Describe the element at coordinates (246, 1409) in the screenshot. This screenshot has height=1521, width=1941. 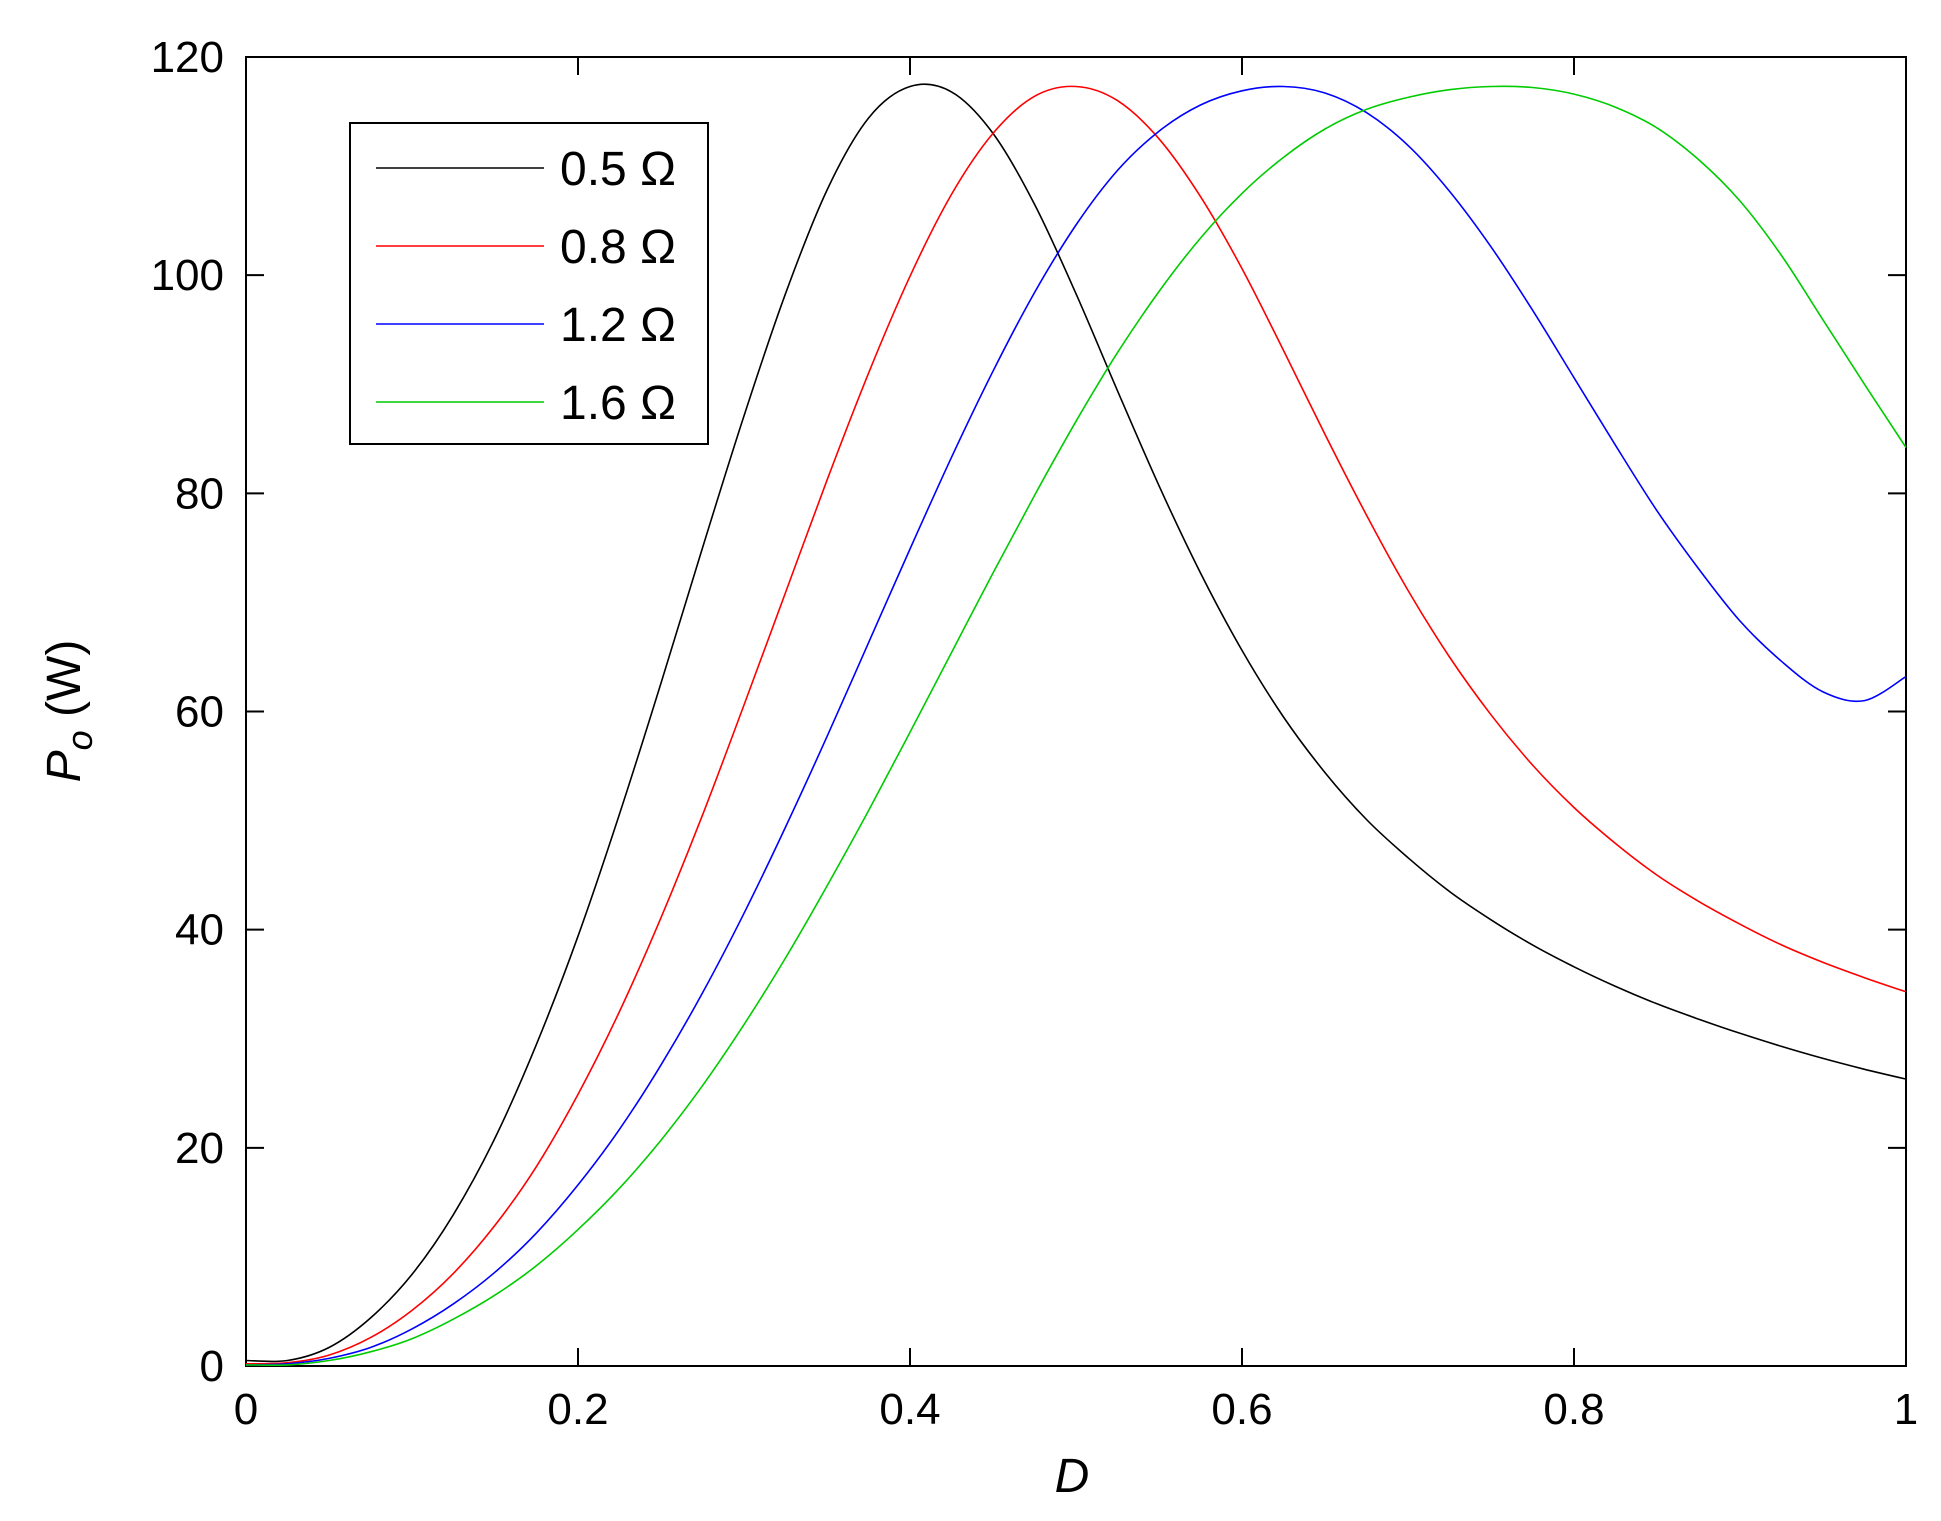
I see `x-tick-label: 0` at that location.